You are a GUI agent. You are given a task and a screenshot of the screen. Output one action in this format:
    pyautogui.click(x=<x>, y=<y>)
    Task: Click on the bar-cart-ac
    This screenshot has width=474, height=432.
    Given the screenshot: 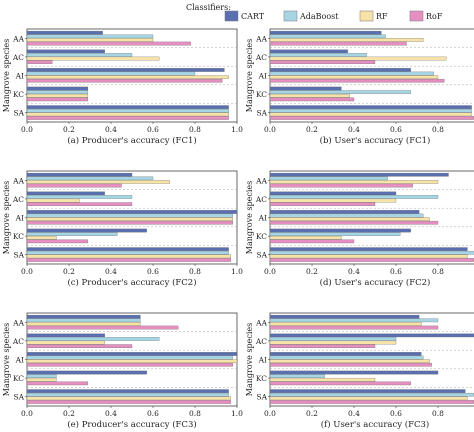 What is the action you would take?
    pyautogui.click(x=65, y=335)
    